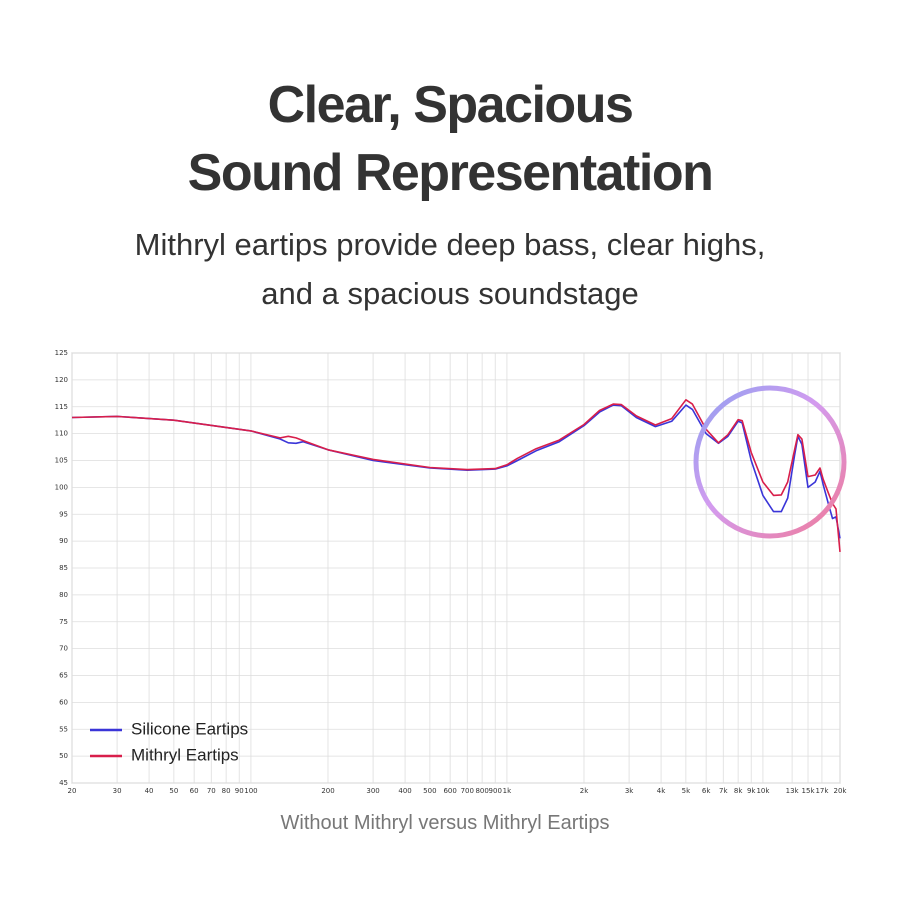 Image resolution: width=900 pixels, height=900 pixels. What do you see at coordinates (173, 791) in the screenshot?
I see `x-tick-label: 50` at bounding box center [173, 791].